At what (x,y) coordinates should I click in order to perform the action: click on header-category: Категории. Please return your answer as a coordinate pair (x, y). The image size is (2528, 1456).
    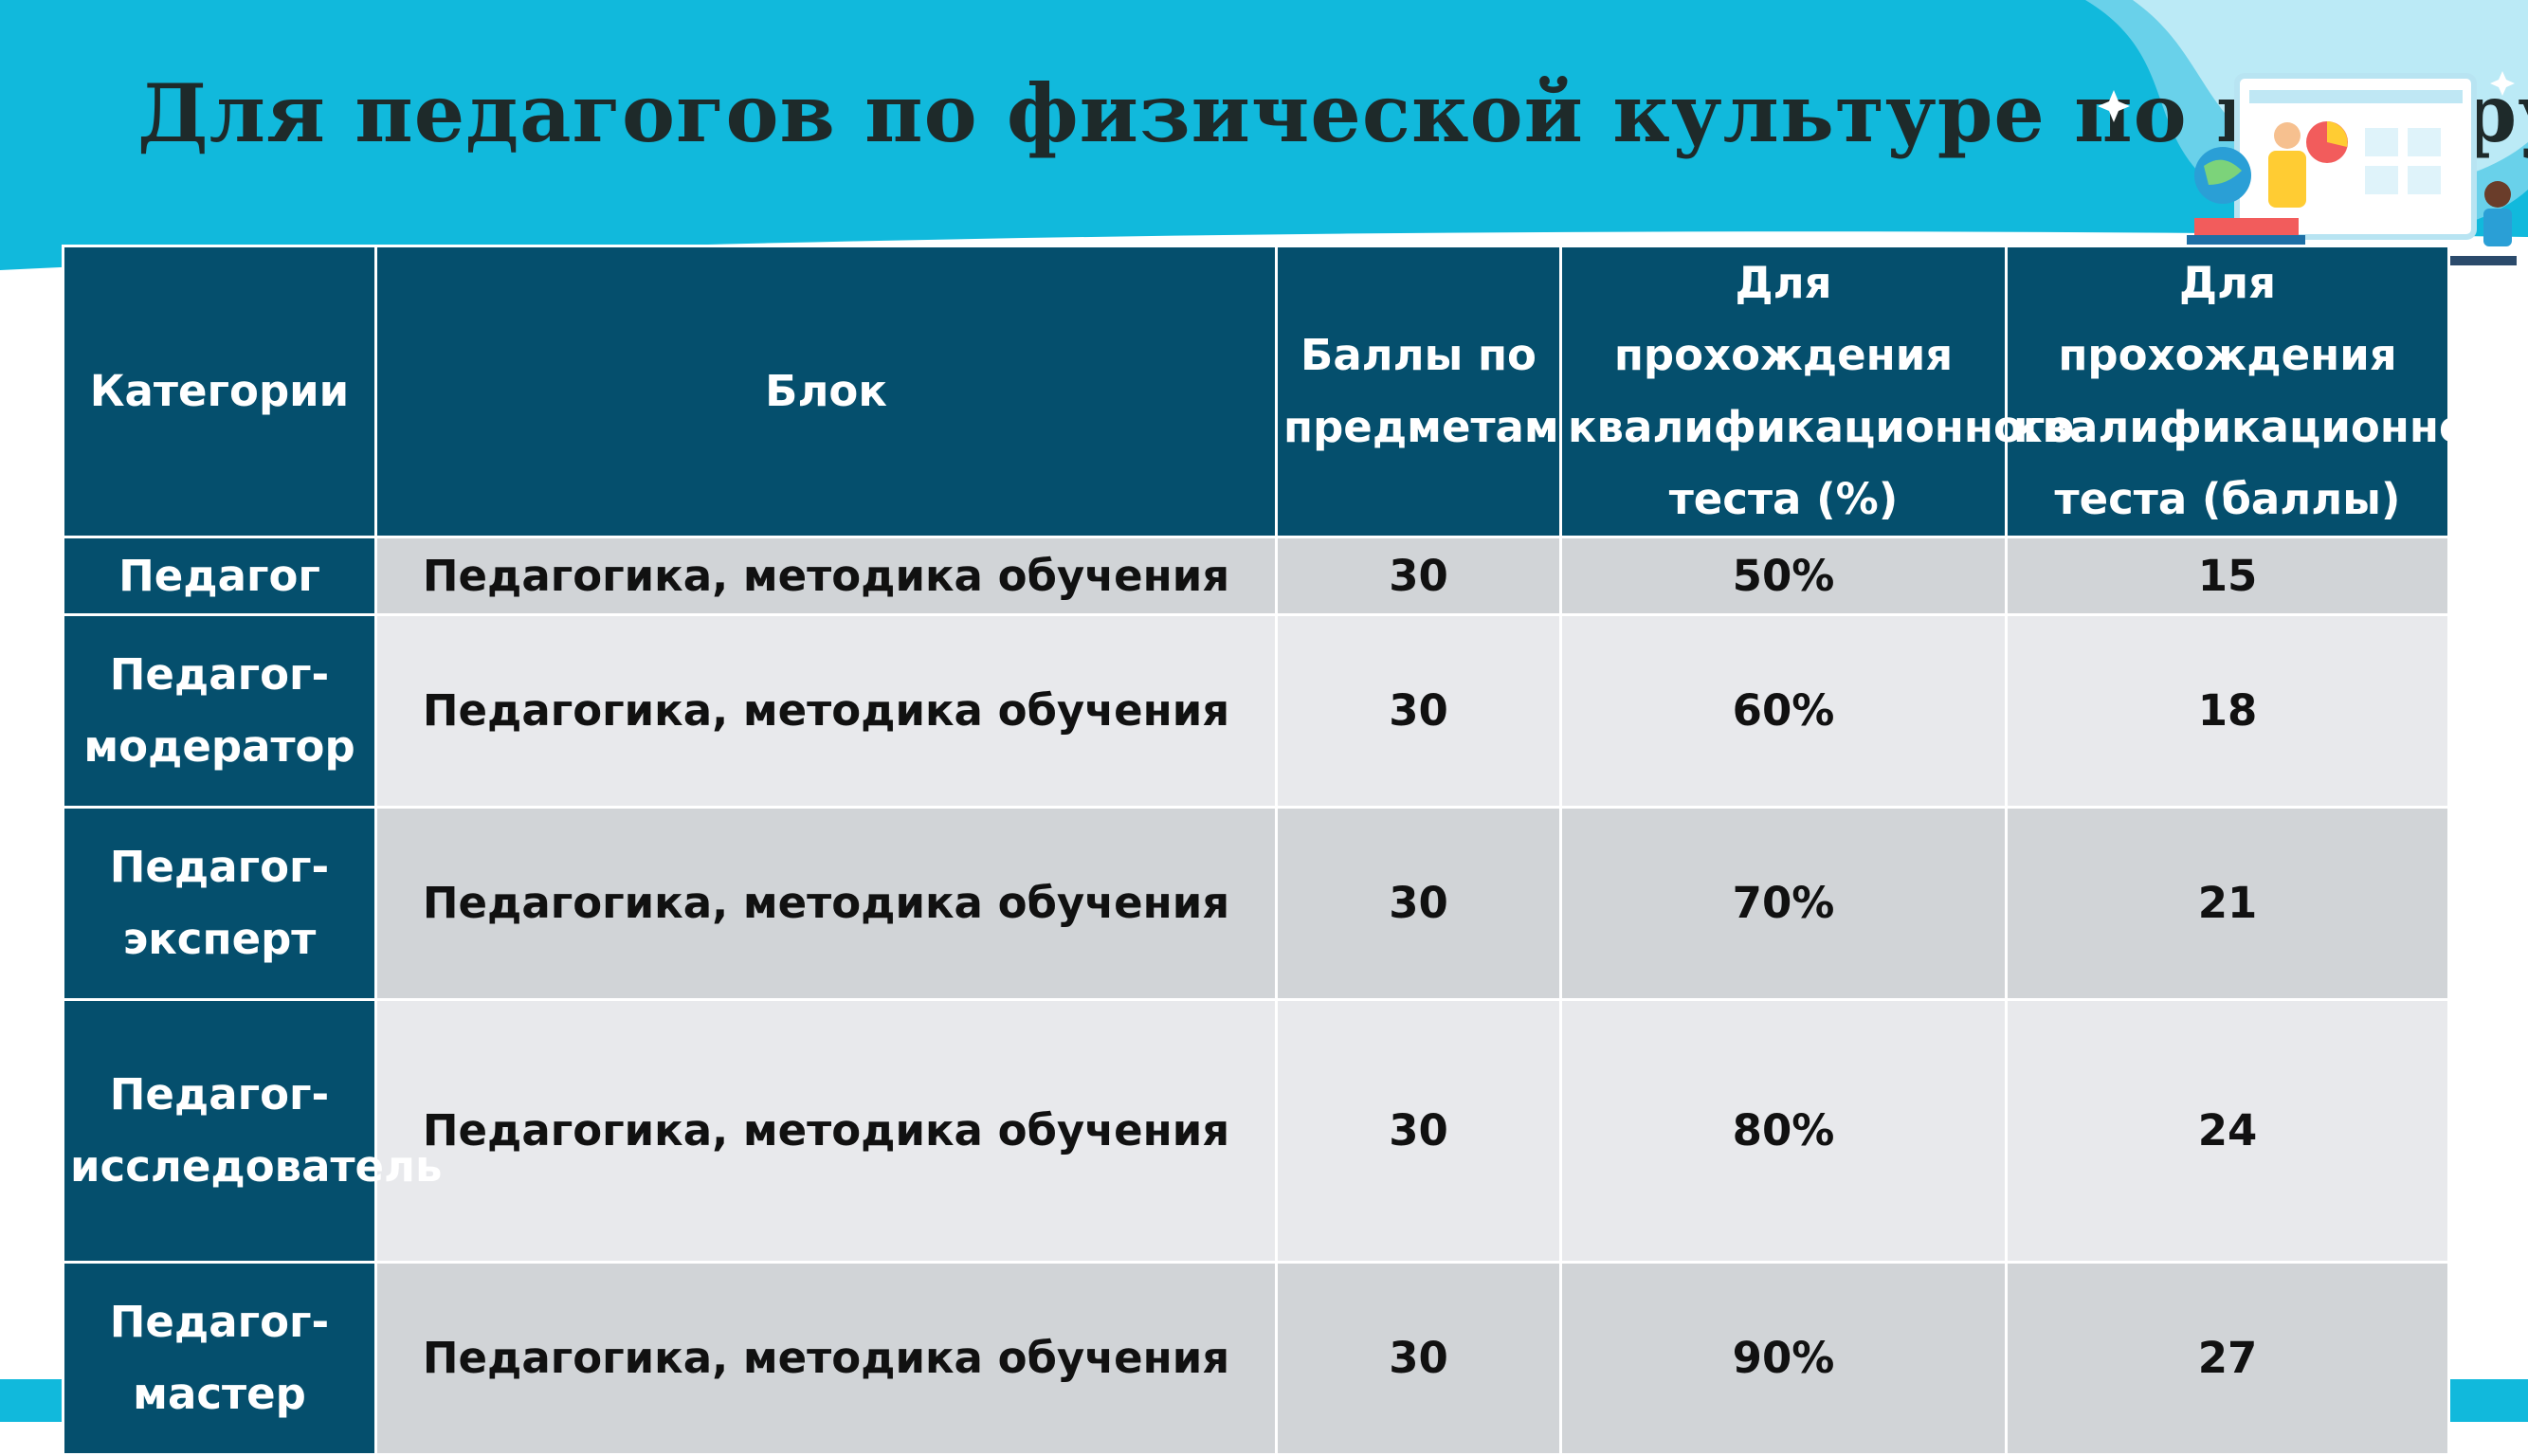
    Looking at the image, I should click on (219, 391).